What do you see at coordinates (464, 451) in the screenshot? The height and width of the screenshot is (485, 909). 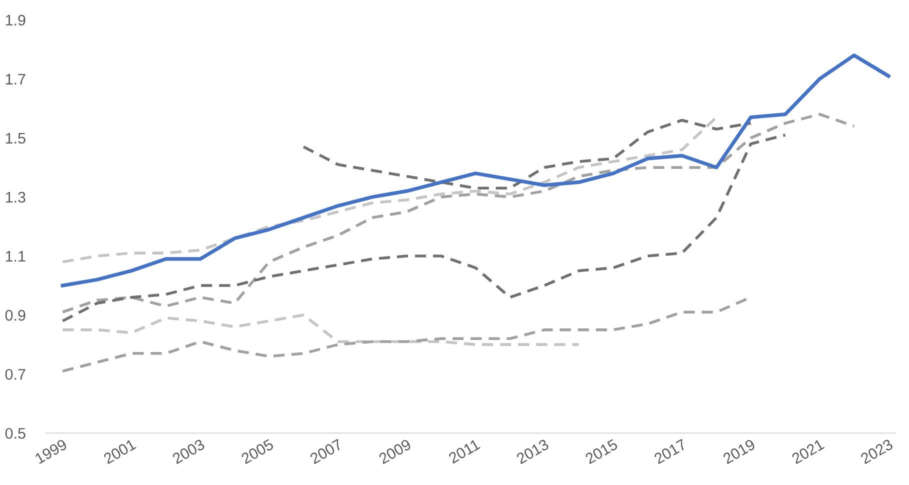 I see `x-tick-label: 2011` at bounding box center [464, 451].